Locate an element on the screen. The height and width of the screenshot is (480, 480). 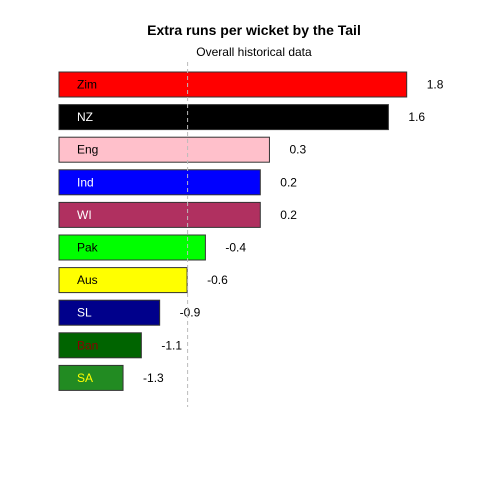
bar-zim is located at coordinates (233, 84).